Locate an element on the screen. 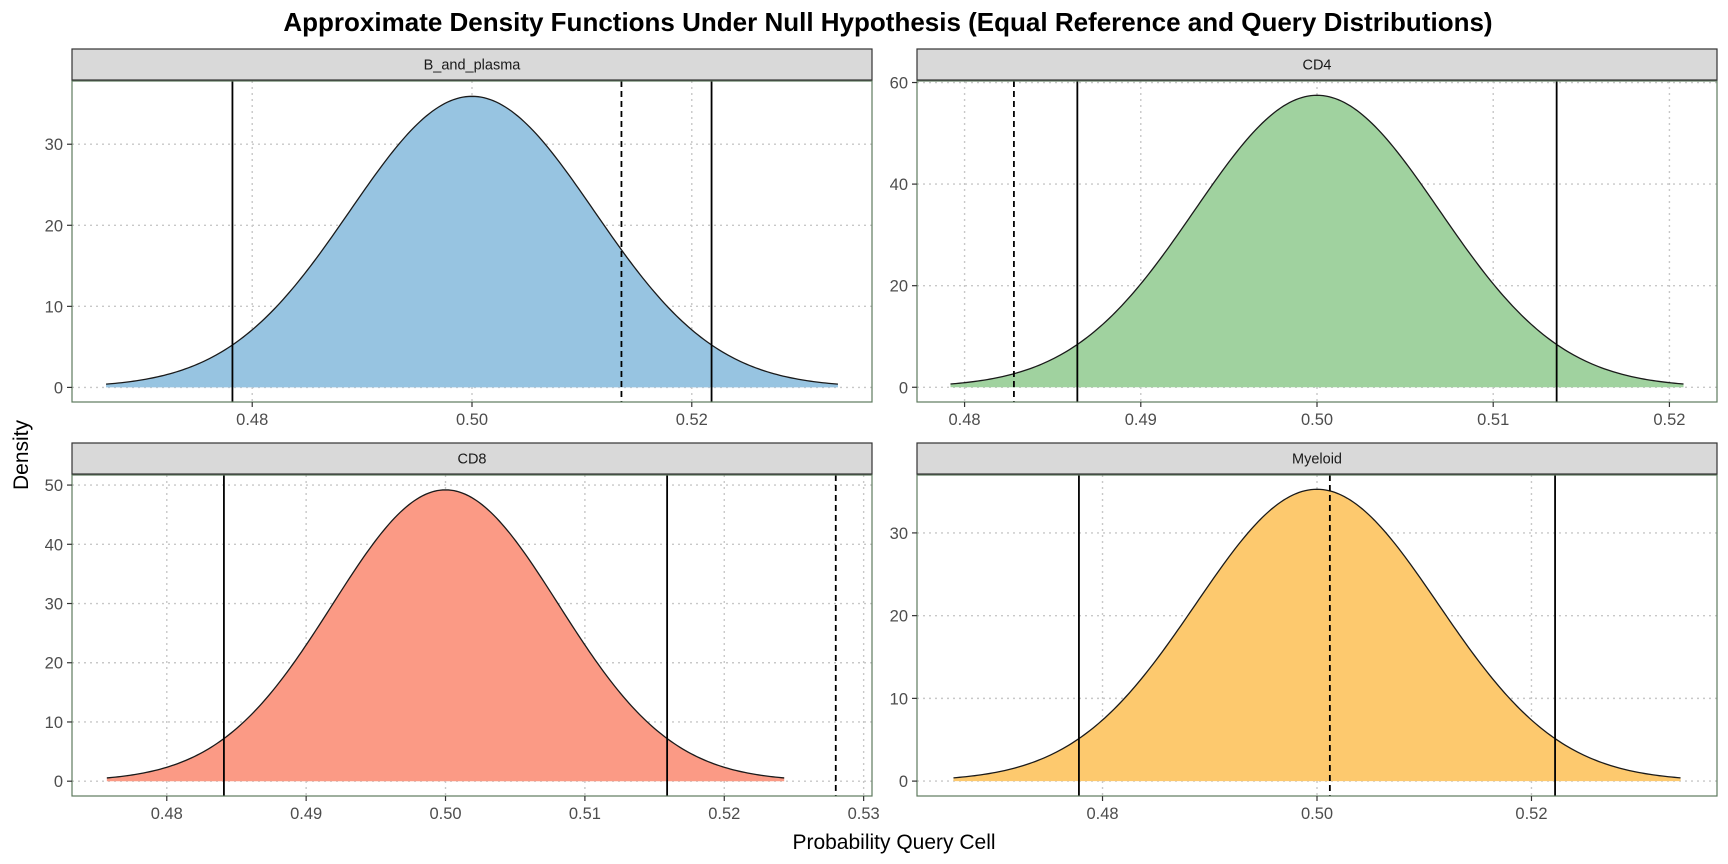 The width and height of the screenshot is (1728, 864). strip-label: Myeloid is located at coordinates (1317, 460).